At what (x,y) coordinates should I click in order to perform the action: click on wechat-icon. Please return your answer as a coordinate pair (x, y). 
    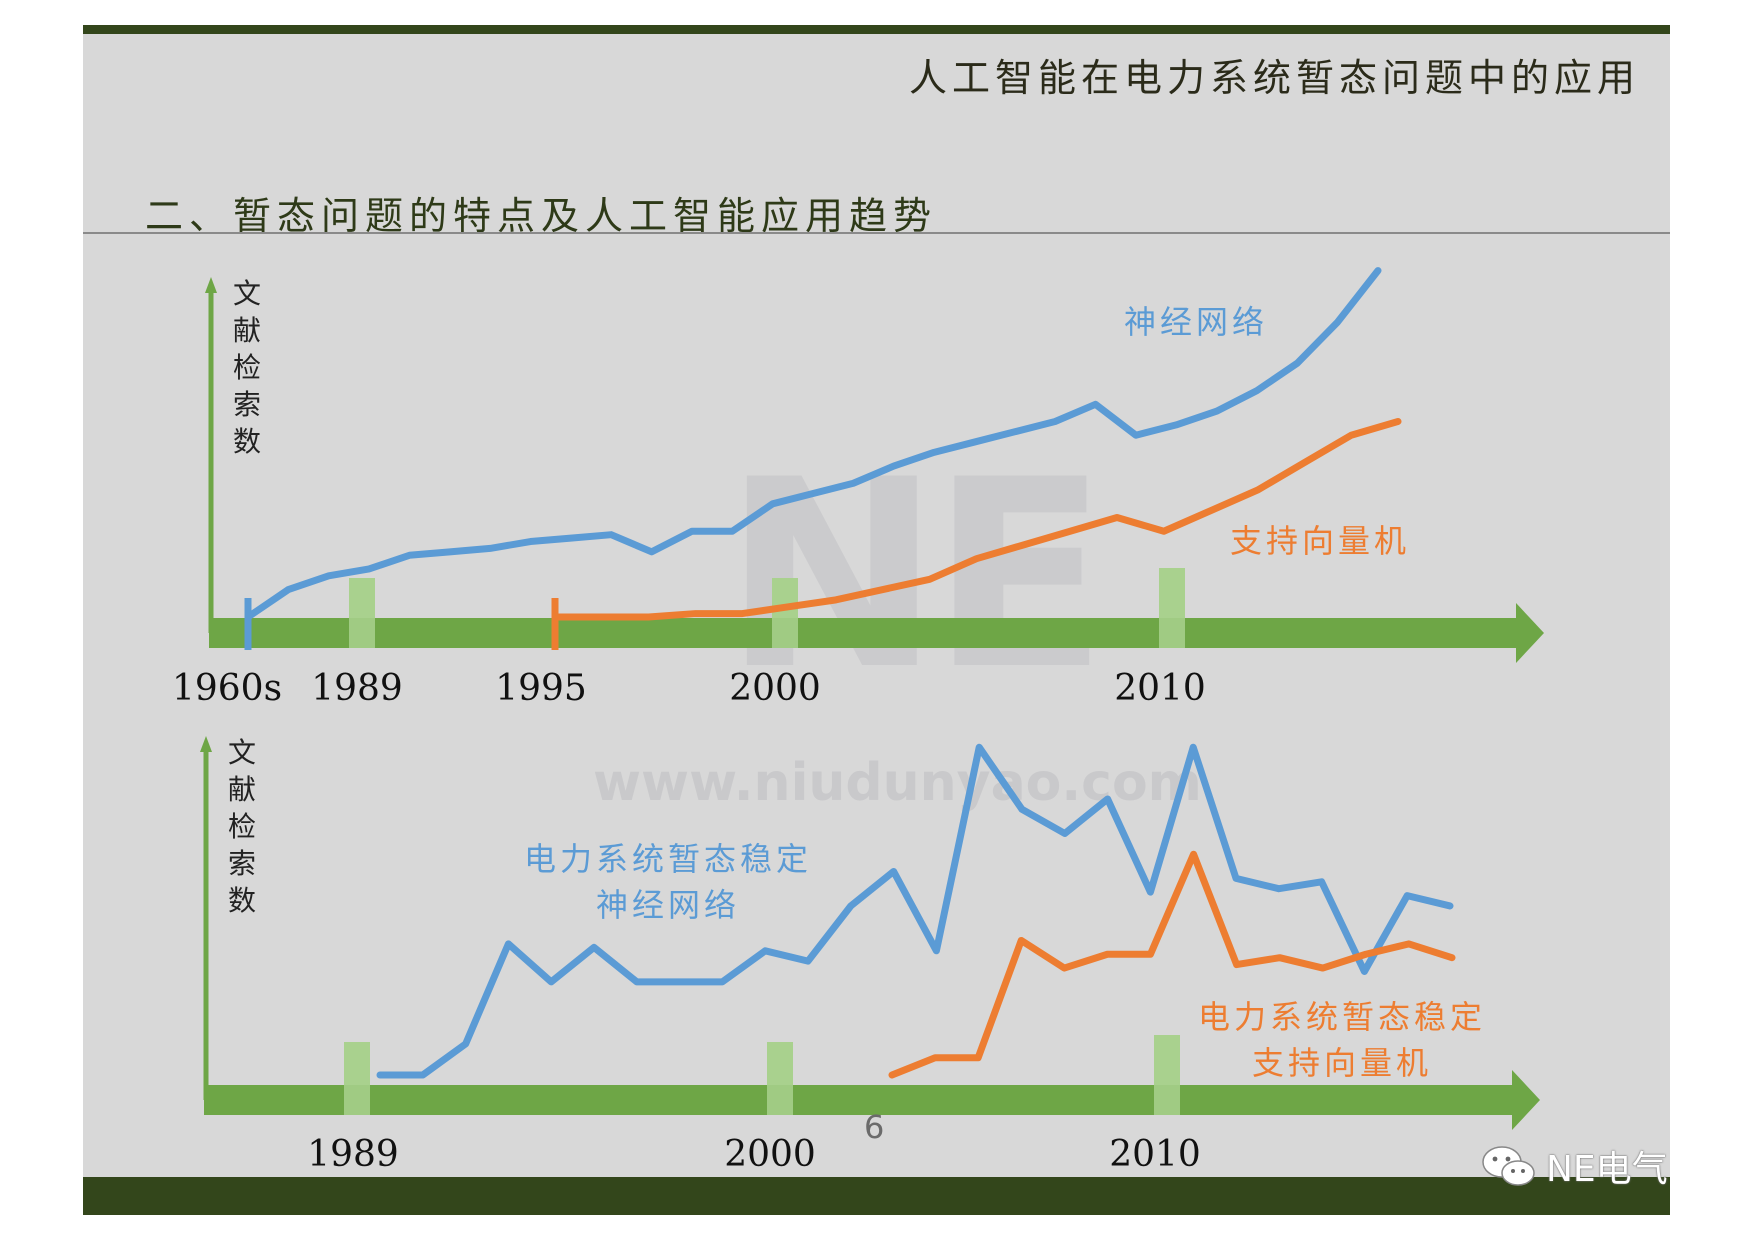
    Looking at the image, I should click on (1508, 1166).